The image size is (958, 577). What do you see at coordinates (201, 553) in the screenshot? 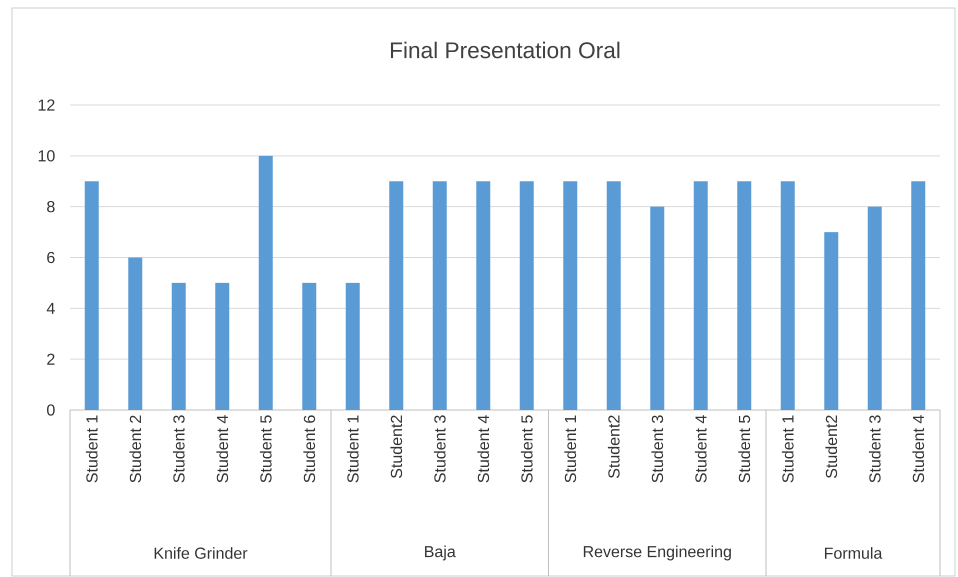
I see `x-axis-title: Knife Grinder` at bounding box center [201, 553].